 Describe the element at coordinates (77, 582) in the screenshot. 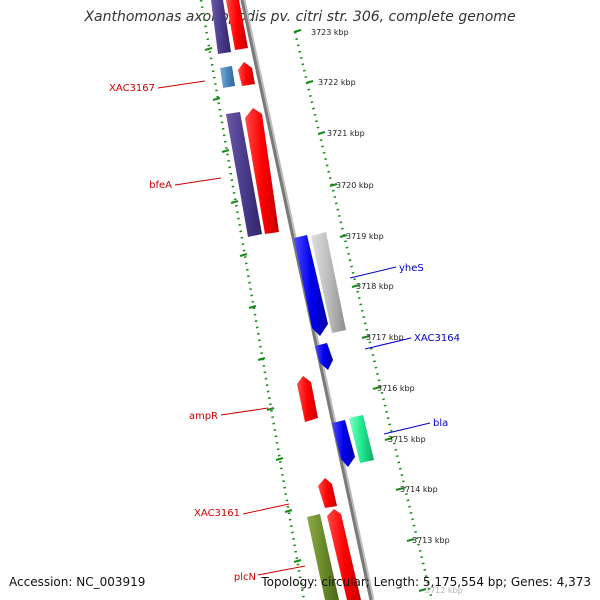

I see `accession-text: Accession: NC_003919` at that location.